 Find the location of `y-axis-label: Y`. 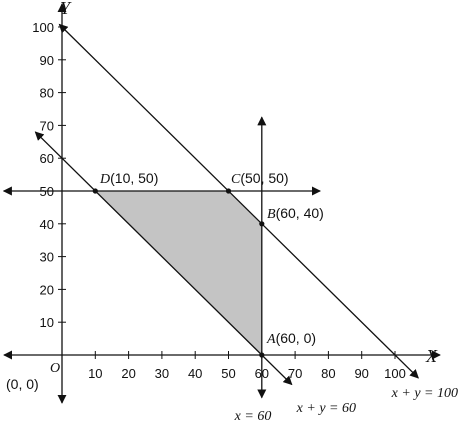

y-axis-label: Y is located at coordinates (66, 9).